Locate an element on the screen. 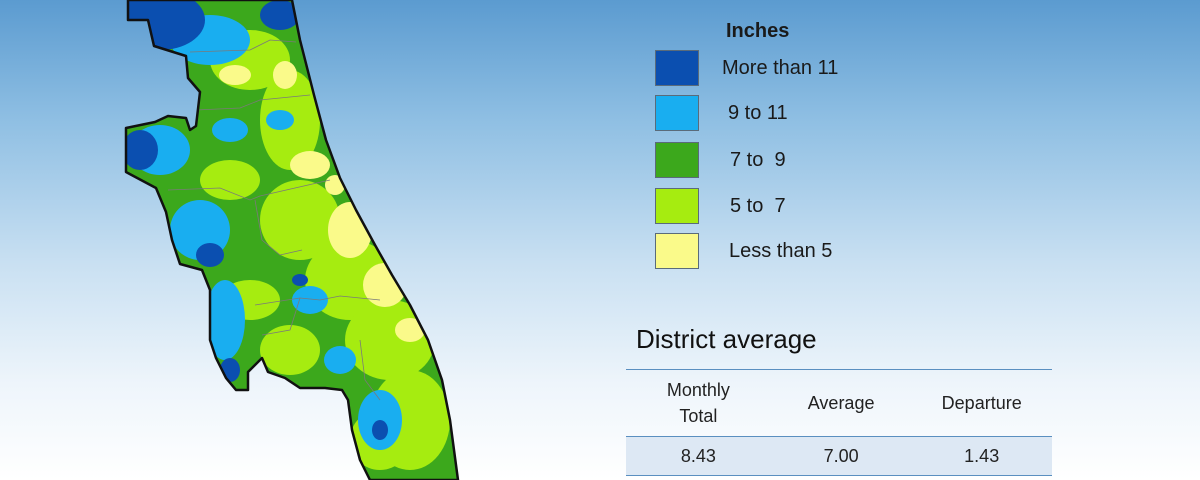 The image size is (1200, 480). header-average: Average is located at coordinates (841, 403).